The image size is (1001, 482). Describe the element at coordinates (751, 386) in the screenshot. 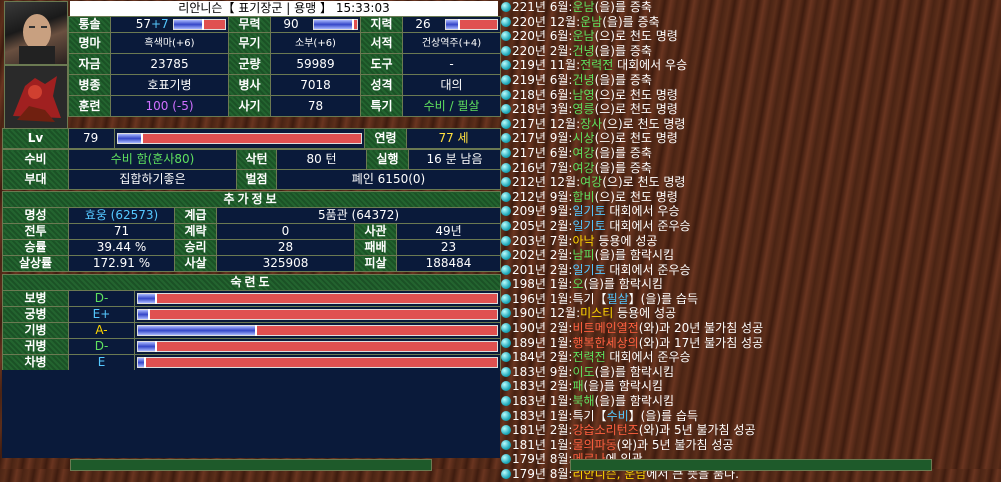

I see `log-entry: 183년 2월:패(을)를 함락시킴` at that location.